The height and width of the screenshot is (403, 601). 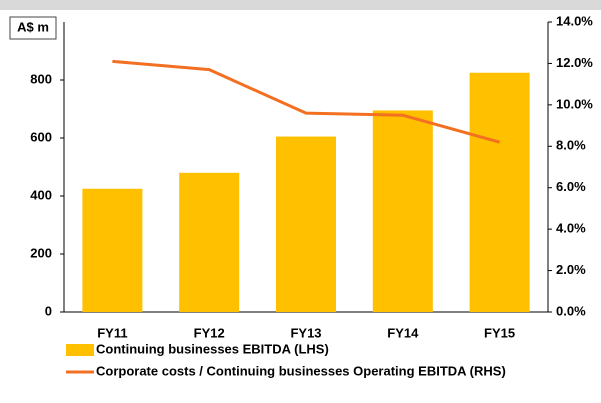 I want to click on y2-tick-label: 10.0%, so click(x=574, y=103).